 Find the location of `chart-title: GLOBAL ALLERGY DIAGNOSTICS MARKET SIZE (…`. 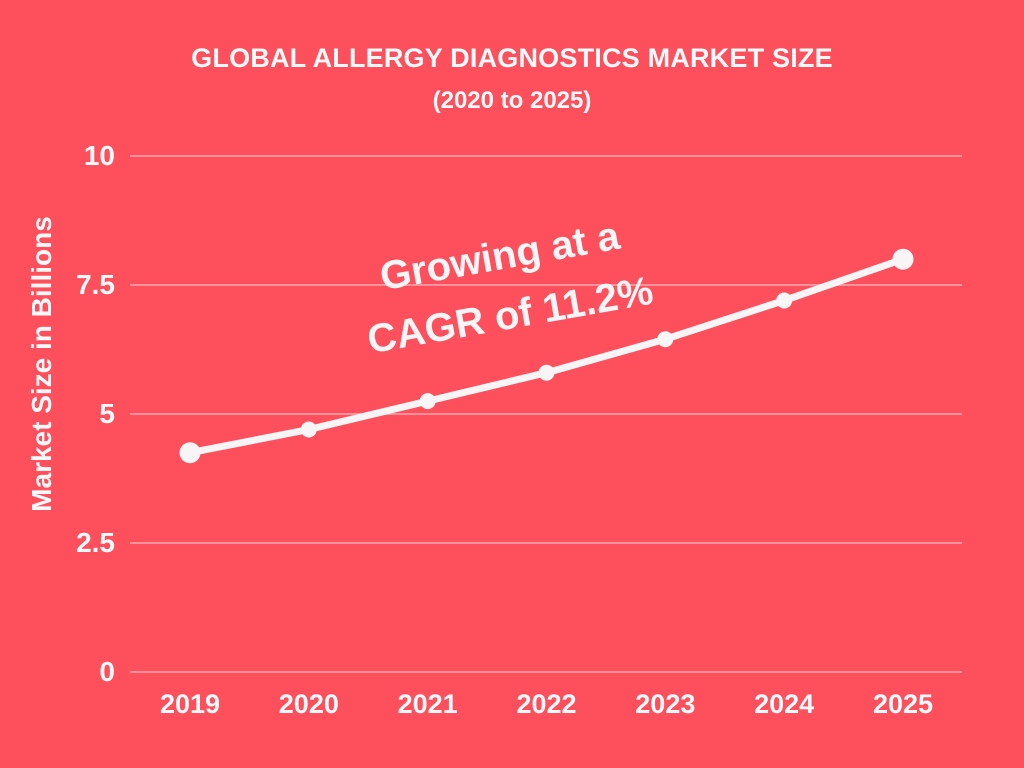

chart-title: GLOBAL ALLERGY DIAGNOSTICS MARKET SIZE (… is located at coordinates (512, 79).